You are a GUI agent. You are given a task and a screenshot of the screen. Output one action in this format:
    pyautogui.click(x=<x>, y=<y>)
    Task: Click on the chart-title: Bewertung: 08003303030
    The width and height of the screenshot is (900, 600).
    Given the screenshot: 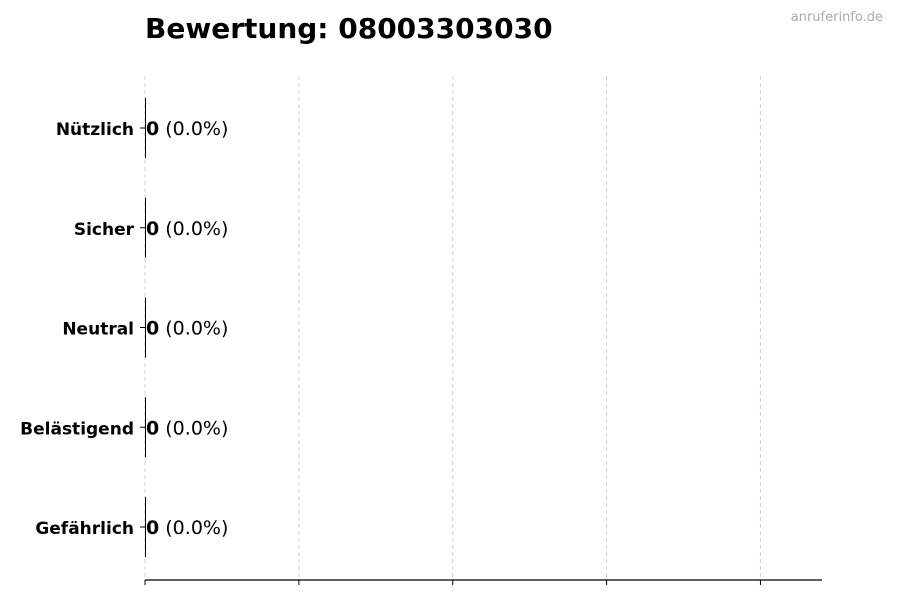 What is the action you would take?
    pyautogui.click(x=349, y=28)
    